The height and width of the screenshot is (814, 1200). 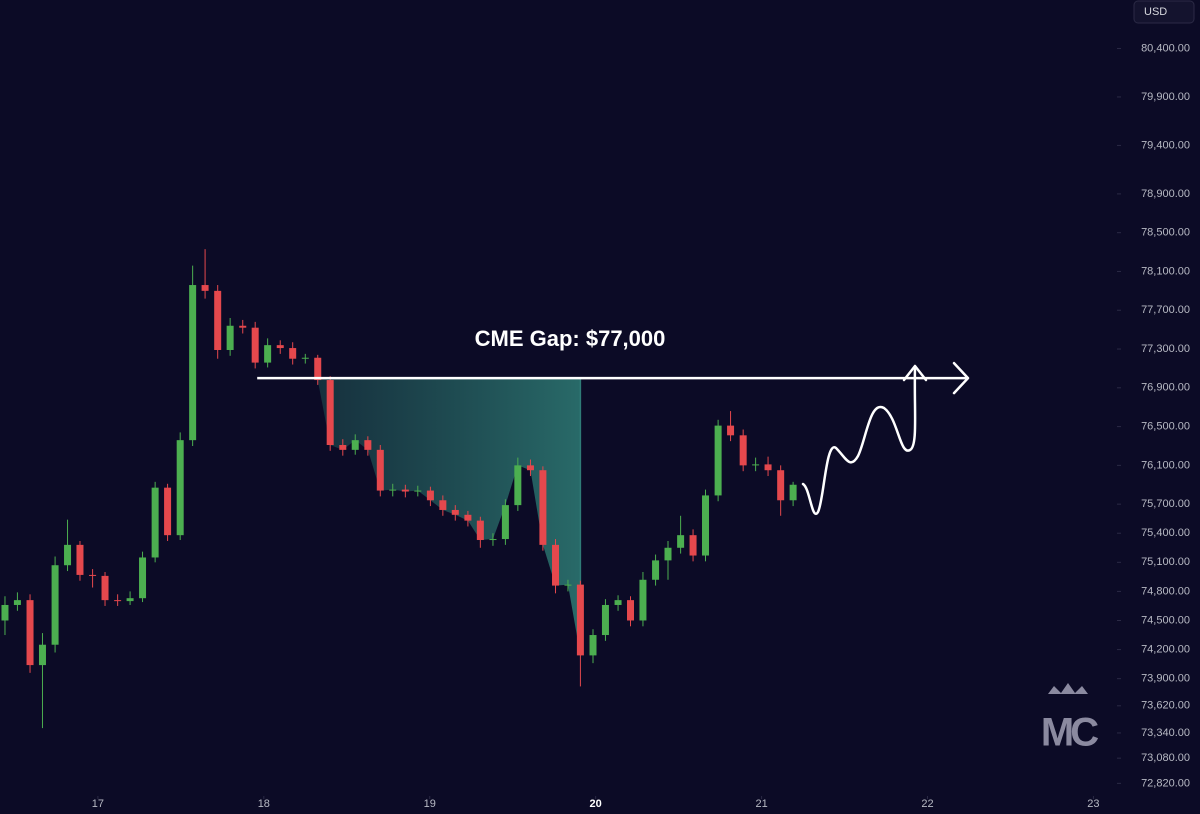 I want to click on gap-arrowhead, so click(x=961, y=378).